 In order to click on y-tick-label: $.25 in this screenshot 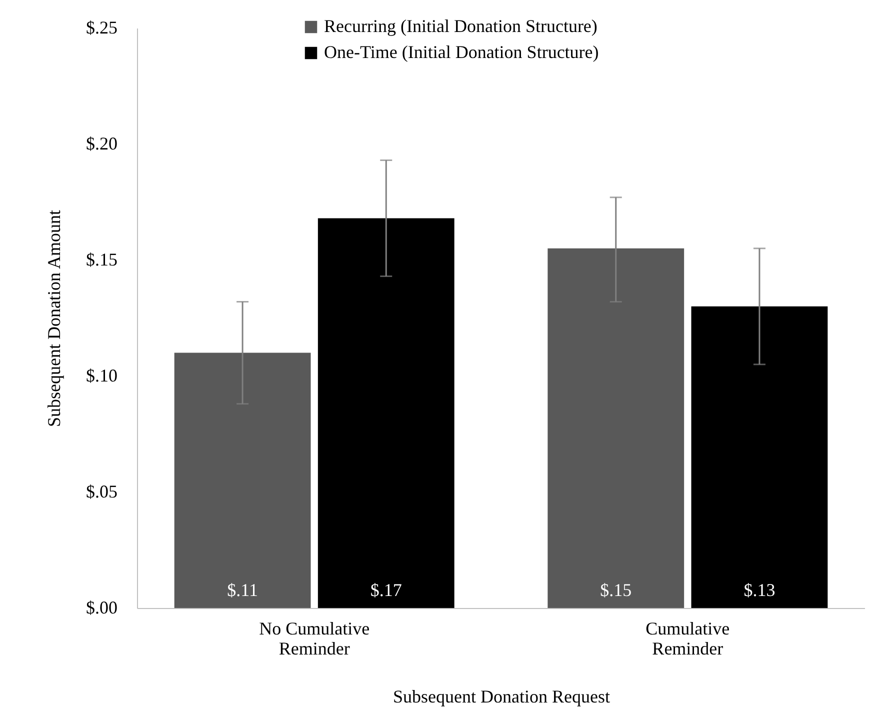, I will do `click(102, 28)`.